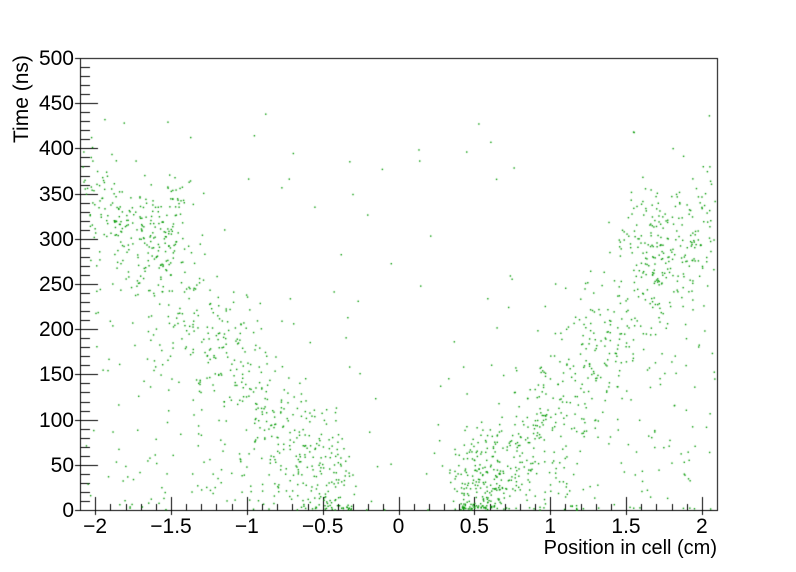  What do you see at coordinates (56, 284) in the screenshot?
I see `y-tick-label: 250` at bounding box center [56, 284].